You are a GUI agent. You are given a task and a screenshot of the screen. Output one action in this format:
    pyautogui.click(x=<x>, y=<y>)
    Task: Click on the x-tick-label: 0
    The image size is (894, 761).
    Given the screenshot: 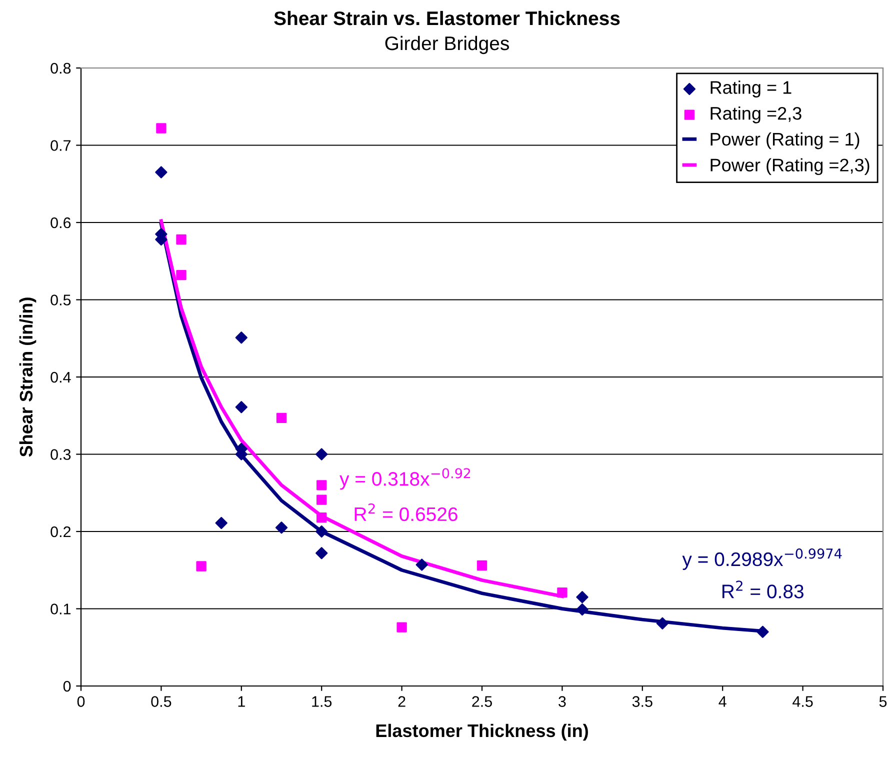 What is the action you would take?
    pyautogui.click(x=81, y=701)
    